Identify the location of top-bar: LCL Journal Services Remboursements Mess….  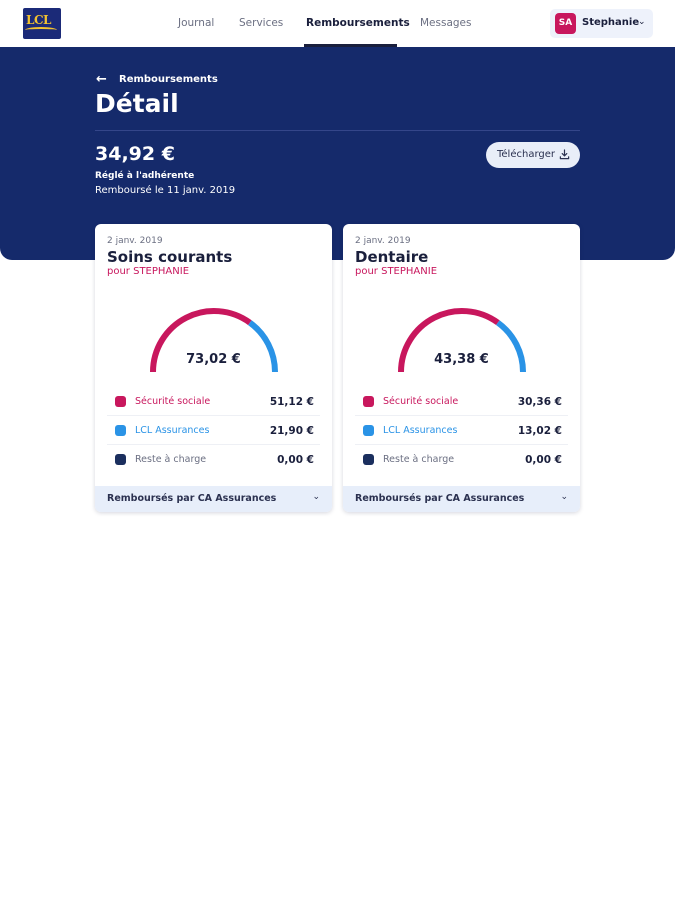
(337, 23).